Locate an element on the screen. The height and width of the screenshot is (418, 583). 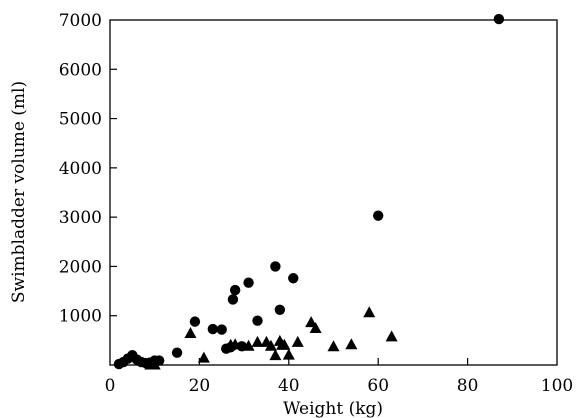
y-tick-label: 6000 is located at coordinates (80, 70).